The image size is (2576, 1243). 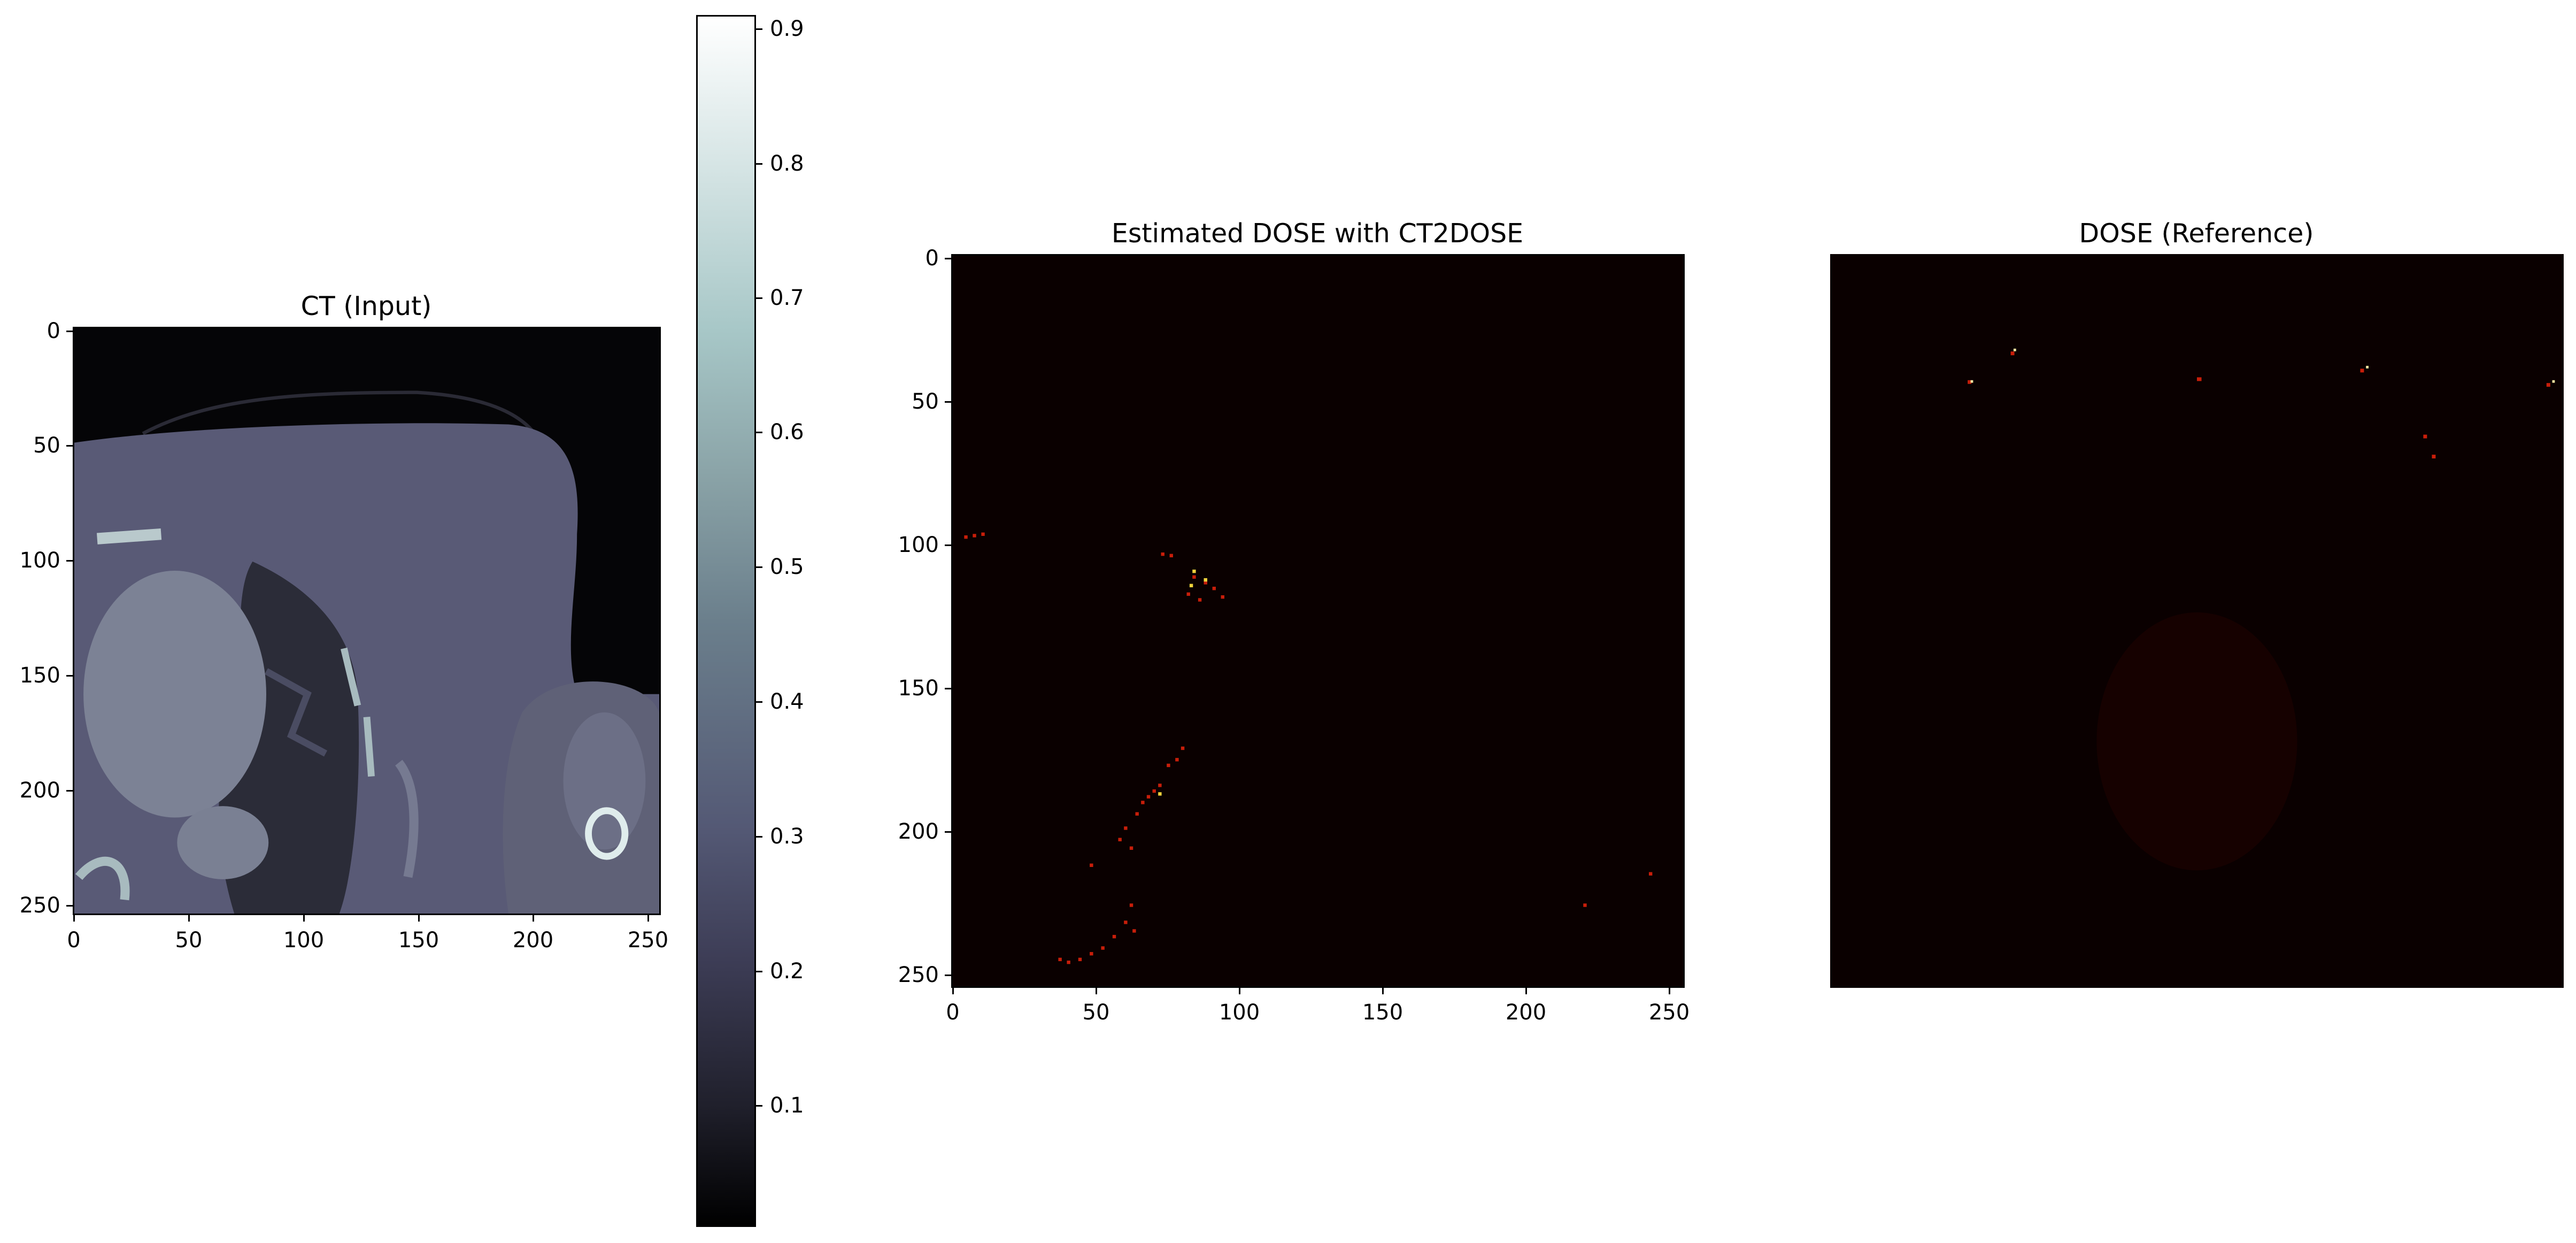 I want to click on estimated-xtick-label: 150, so click(x=1383, y=1013).